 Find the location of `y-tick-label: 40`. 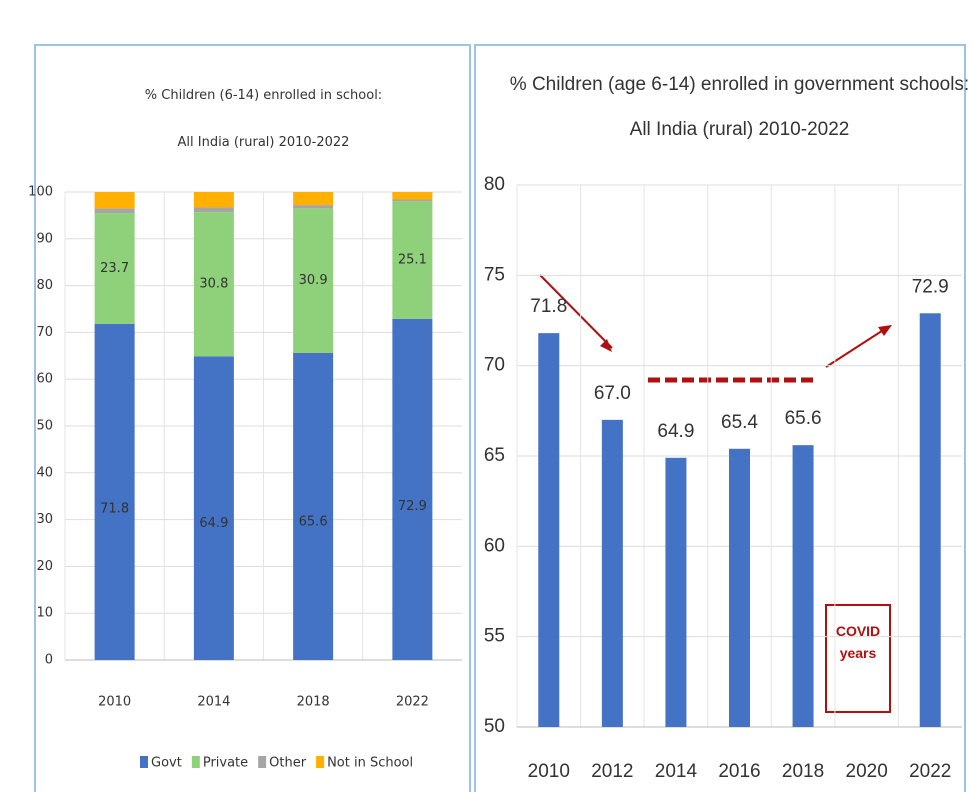

y-tick-label: 40 is located at coordinates (44, 472).